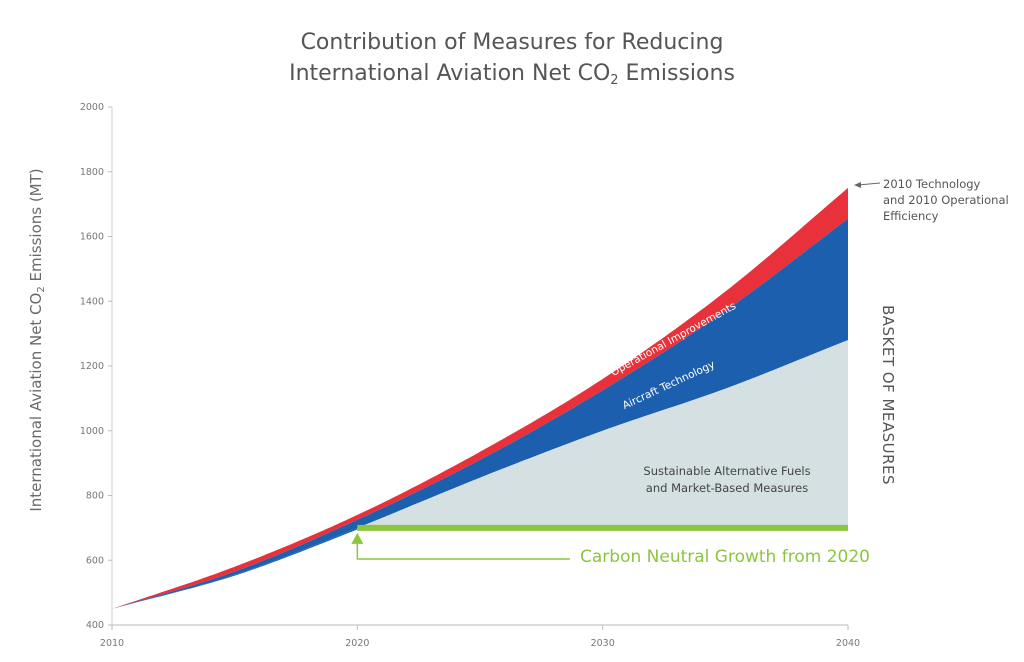 The width and height of the screenshot is (1024, 662). I want to click on y-tick-label: 600, so click(95, 560).